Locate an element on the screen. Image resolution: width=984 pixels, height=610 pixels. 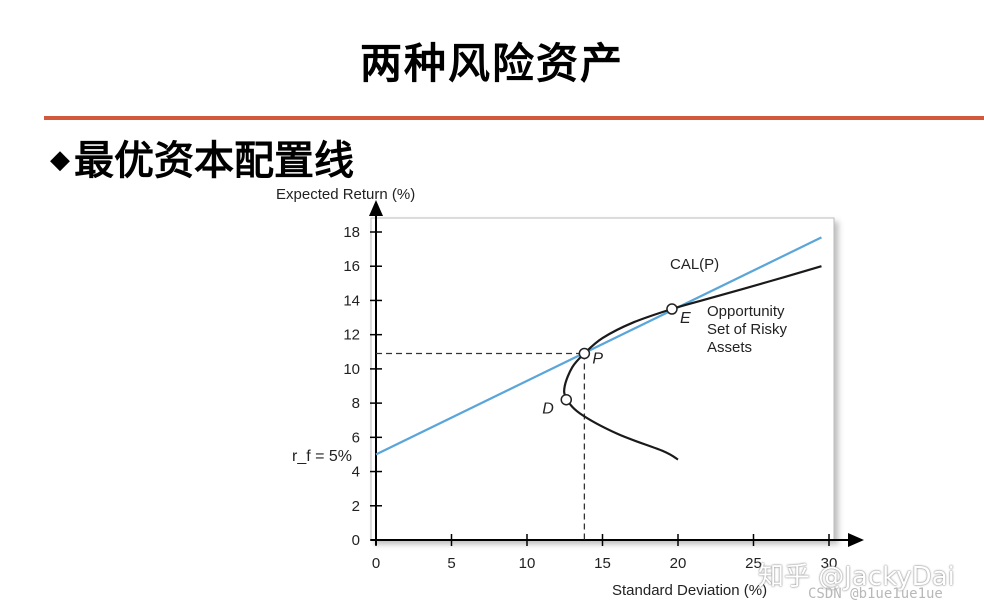
y-tick-label: 8 is located at coordinates (356, 403).